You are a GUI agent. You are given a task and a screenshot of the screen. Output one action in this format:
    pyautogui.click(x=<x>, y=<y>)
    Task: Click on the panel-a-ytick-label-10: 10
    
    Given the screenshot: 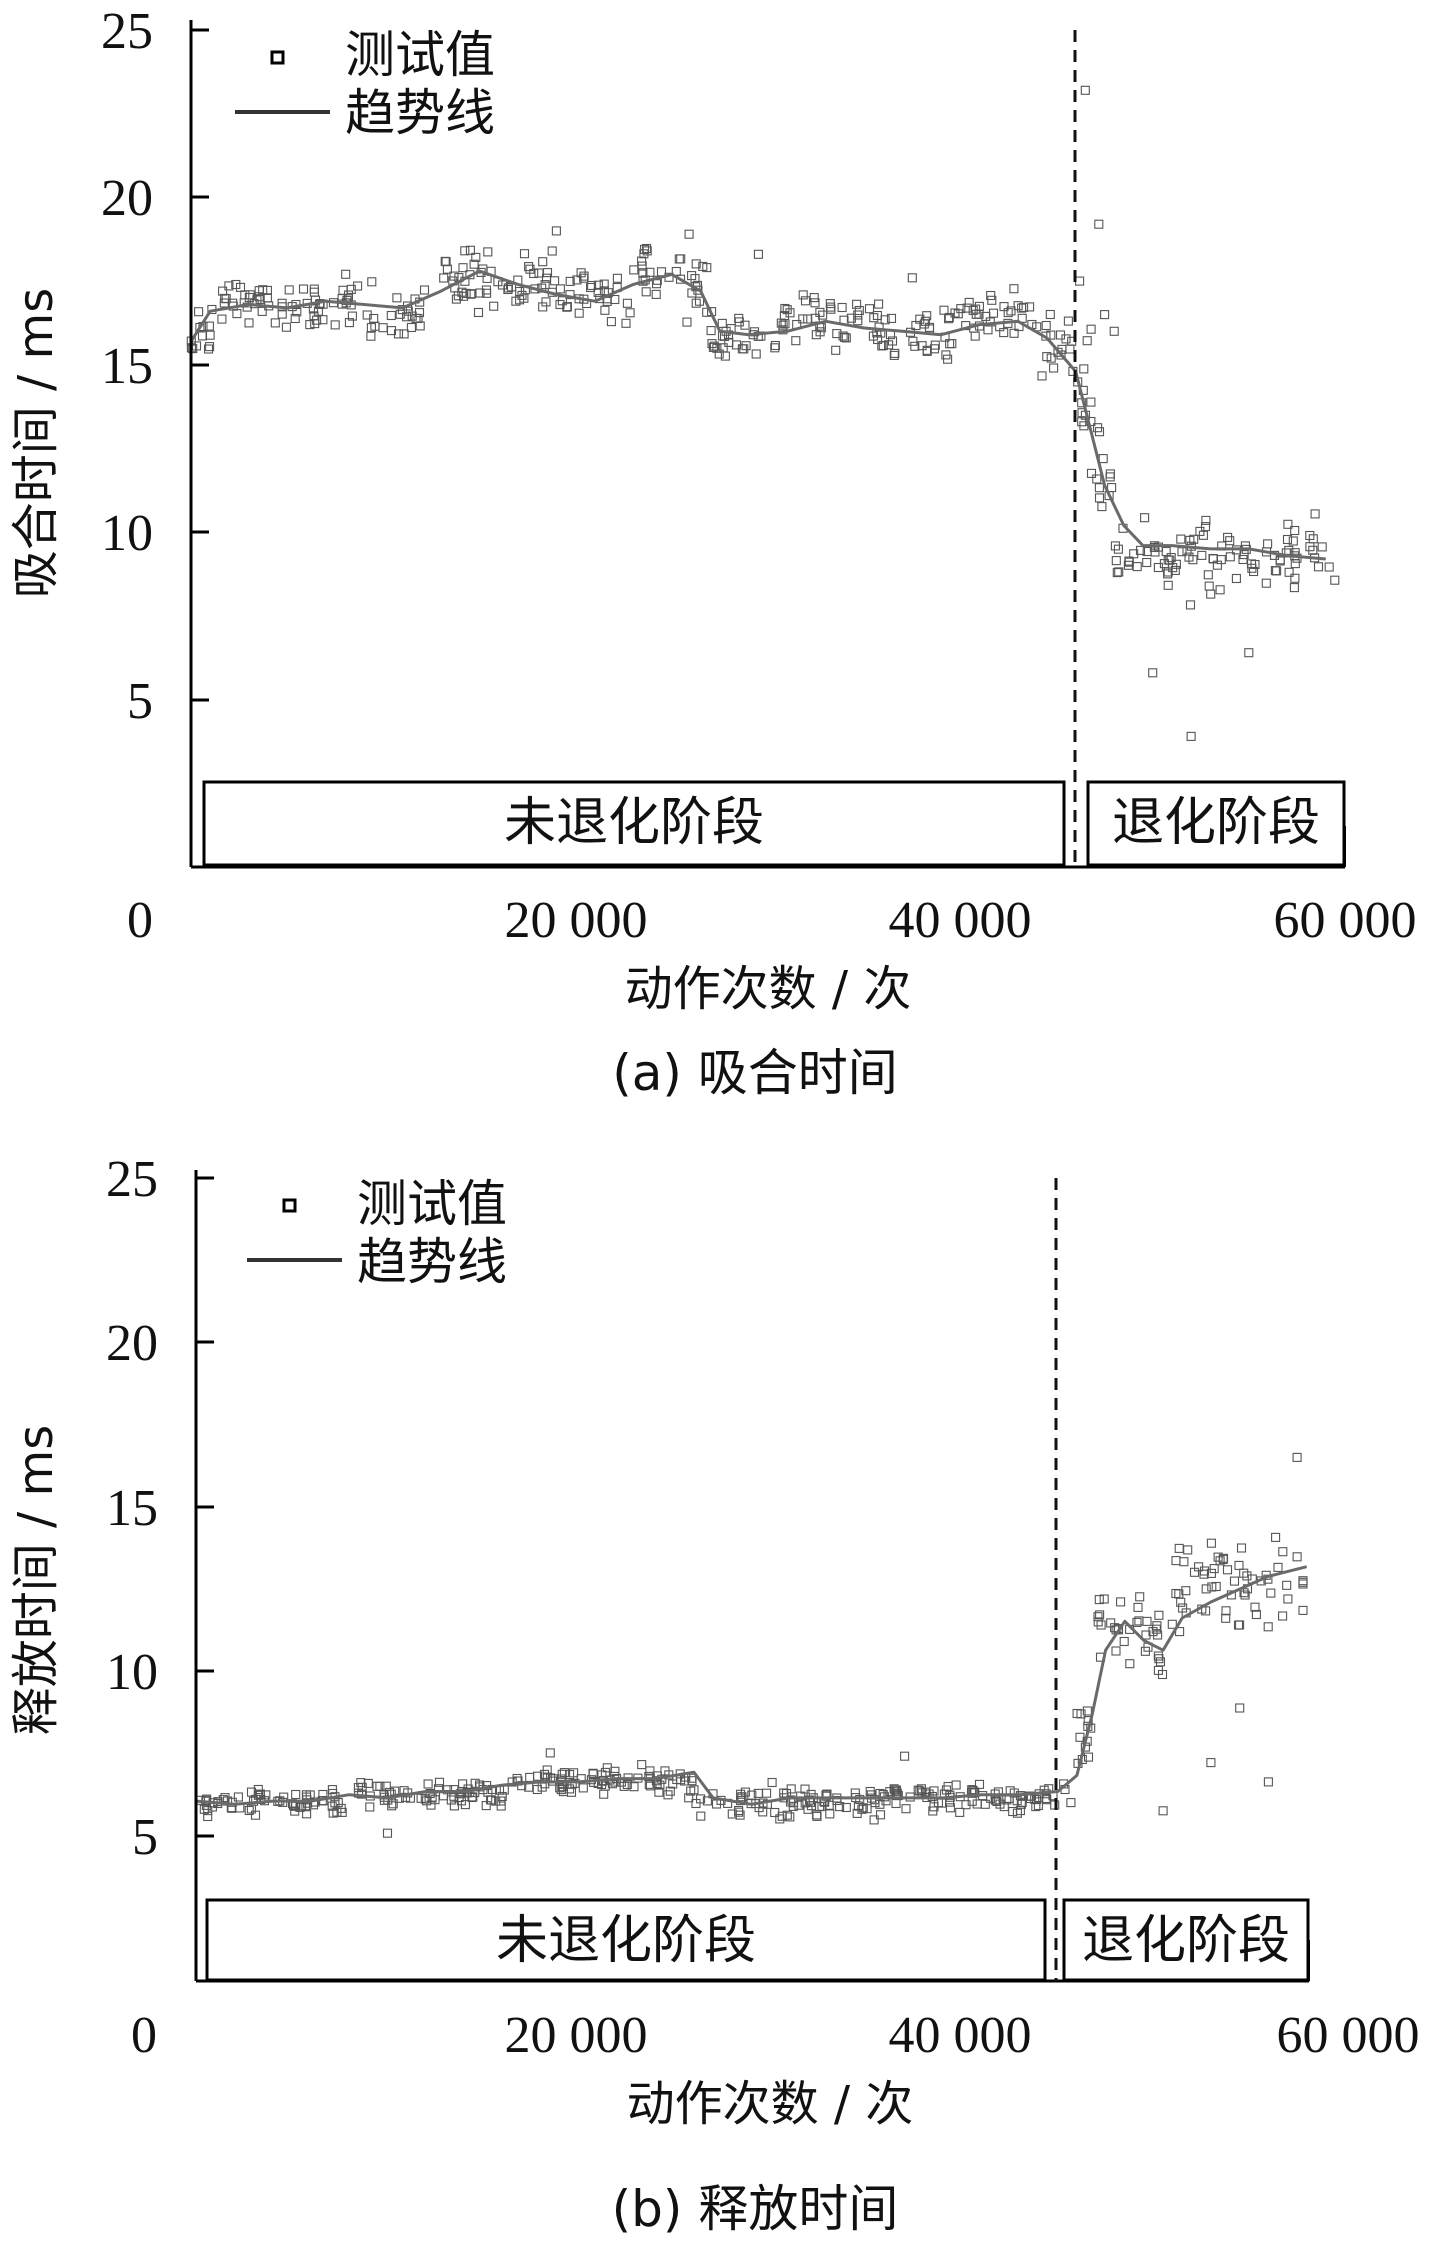 What is the action you would take?
    pyautogui.click(x=127, y=533)
    